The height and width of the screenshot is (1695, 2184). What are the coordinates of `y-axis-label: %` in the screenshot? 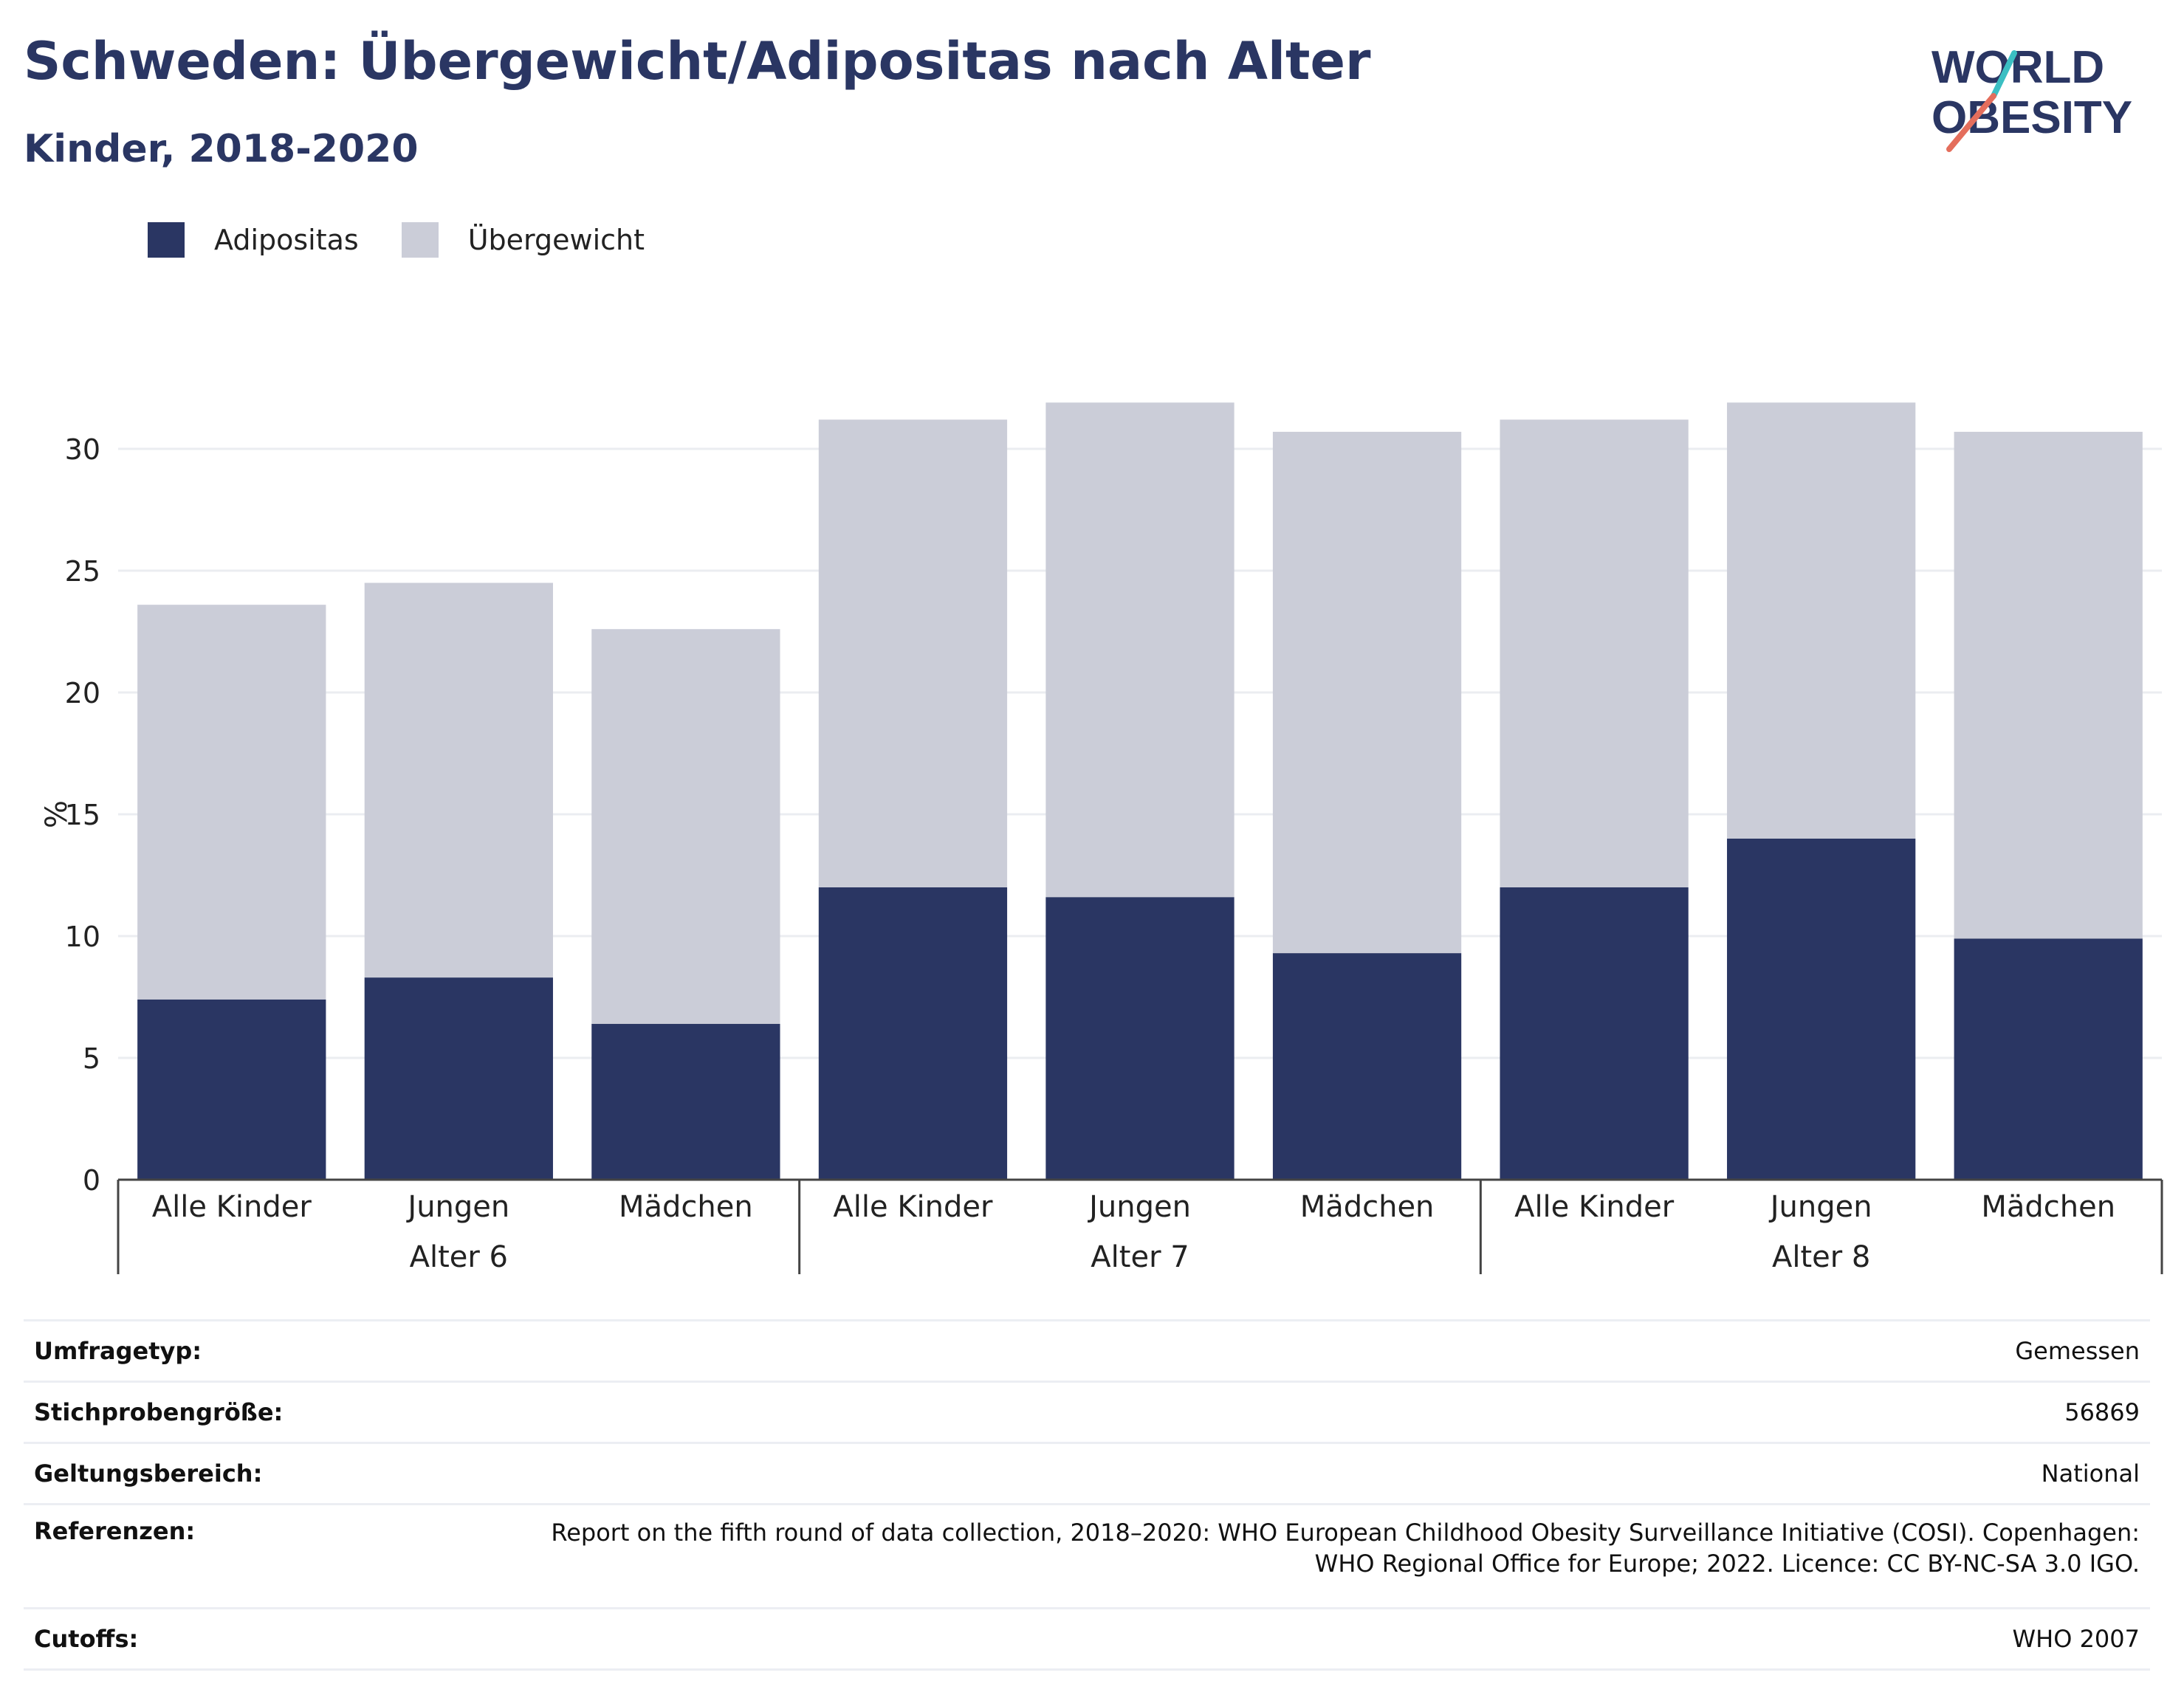 It's located at (57, 814).